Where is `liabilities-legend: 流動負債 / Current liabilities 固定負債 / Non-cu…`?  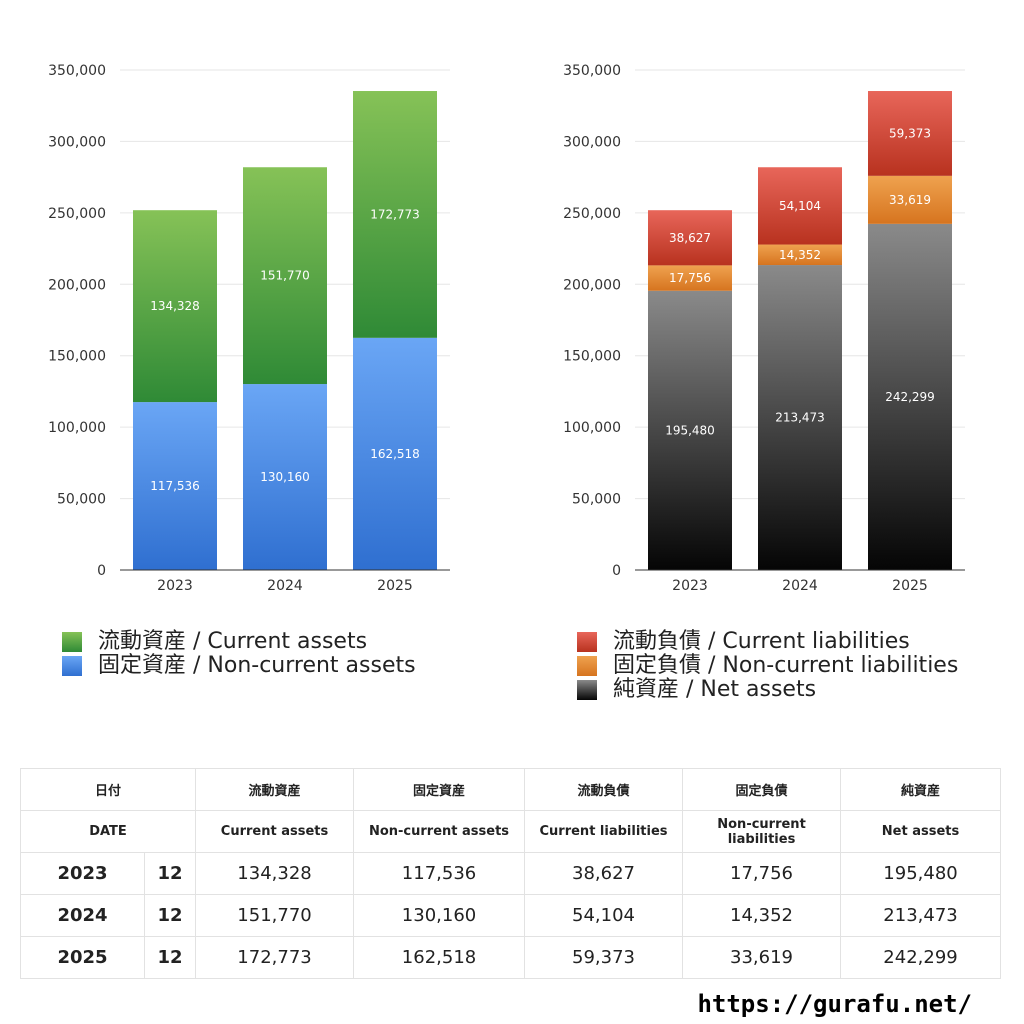
liabilities-legend: 流動負債 / Current liabilities 固定負債 / Non-cu… is located at coordinates (767, 666).